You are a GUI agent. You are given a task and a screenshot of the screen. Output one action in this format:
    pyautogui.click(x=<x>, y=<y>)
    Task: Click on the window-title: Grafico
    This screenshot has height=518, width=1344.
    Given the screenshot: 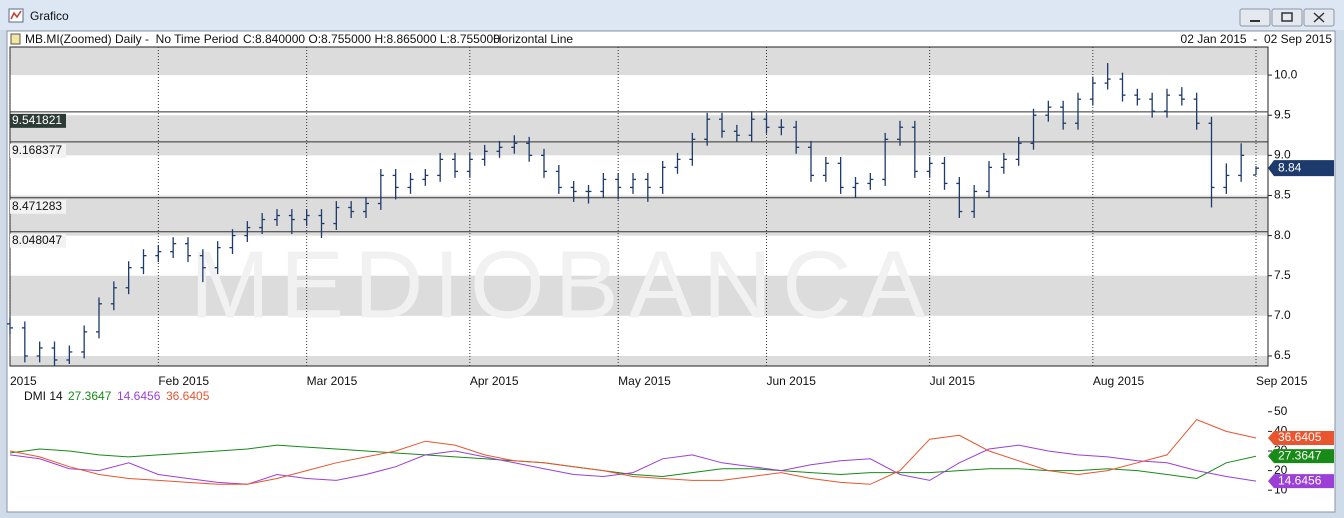 What is the action you would take?
    pyautogui.click(x=49, y=16)
    